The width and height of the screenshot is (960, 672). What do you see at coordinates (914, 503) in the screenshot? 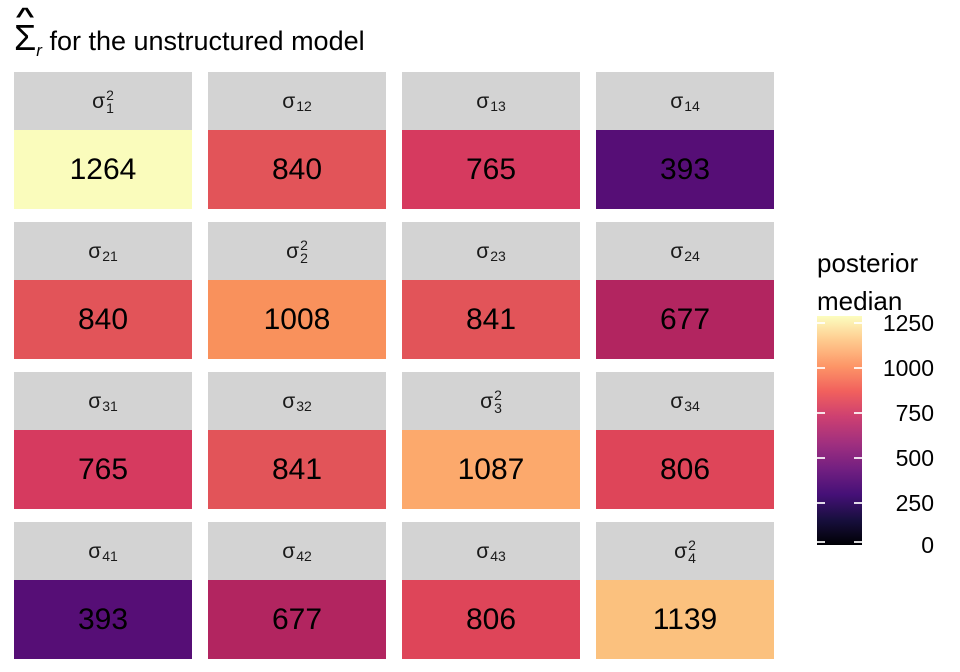
I see `legend-tick-label: 250` at bounding box center [914, 503].